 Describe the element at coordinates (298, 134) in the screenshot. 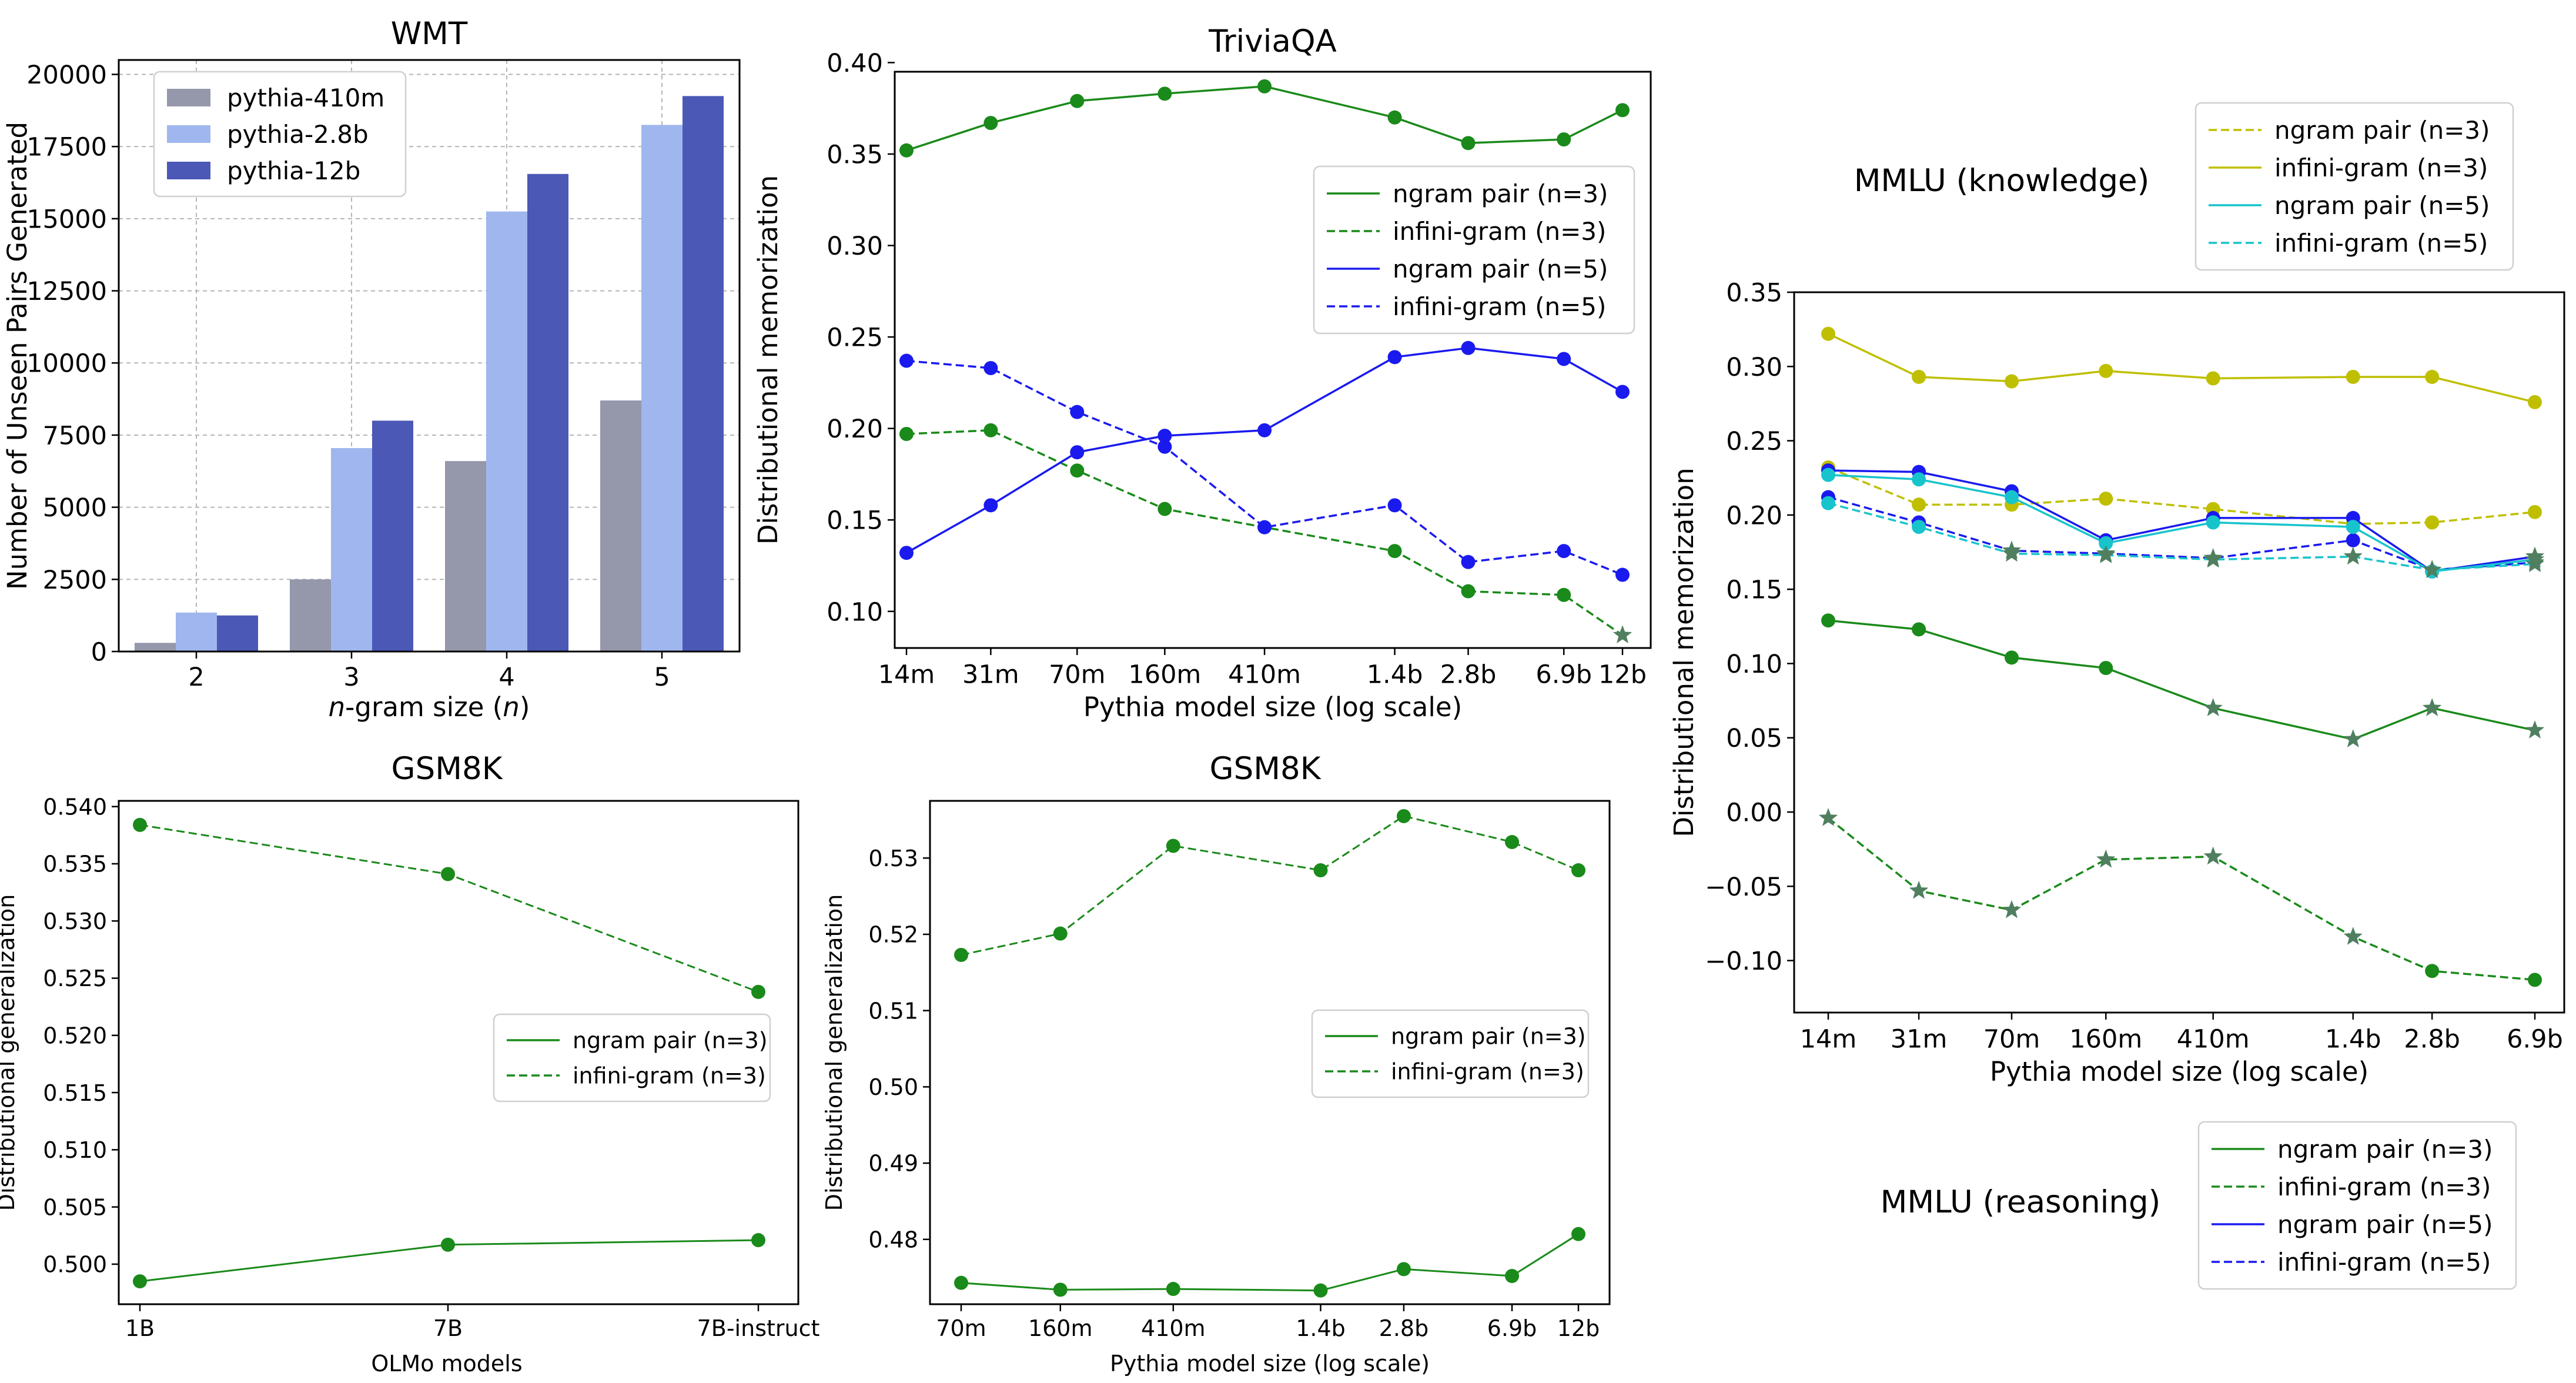

I see `legend-label: pythia-2.8b` at that location.